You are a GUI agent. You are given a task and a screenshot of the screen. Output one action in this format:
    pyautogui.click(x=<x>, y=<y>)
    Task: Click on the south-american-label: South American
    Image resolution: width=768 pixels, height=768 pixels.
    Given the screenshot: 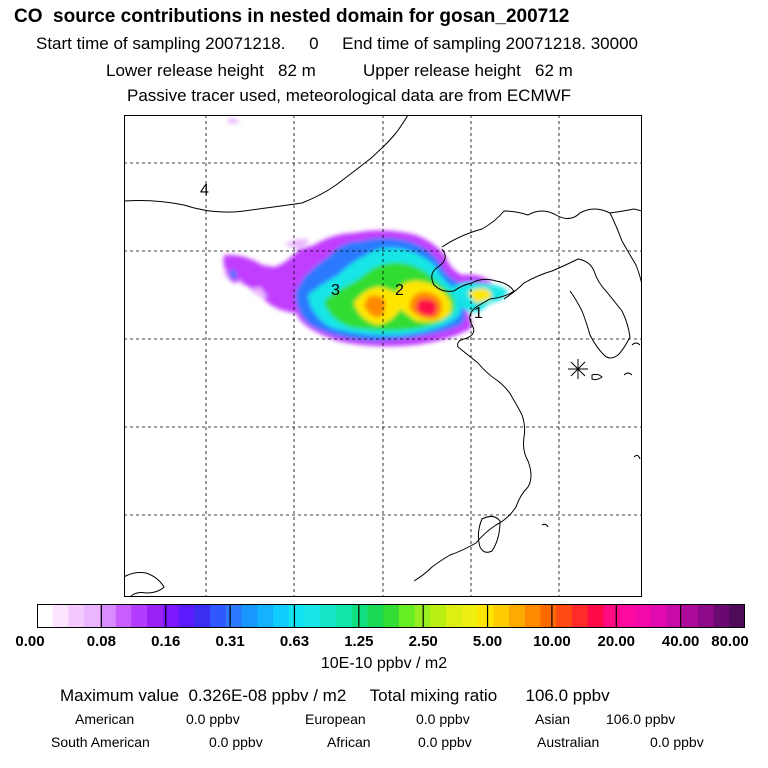 What is the action you would take?
    pyautogui.click(x=100, y=742)
    